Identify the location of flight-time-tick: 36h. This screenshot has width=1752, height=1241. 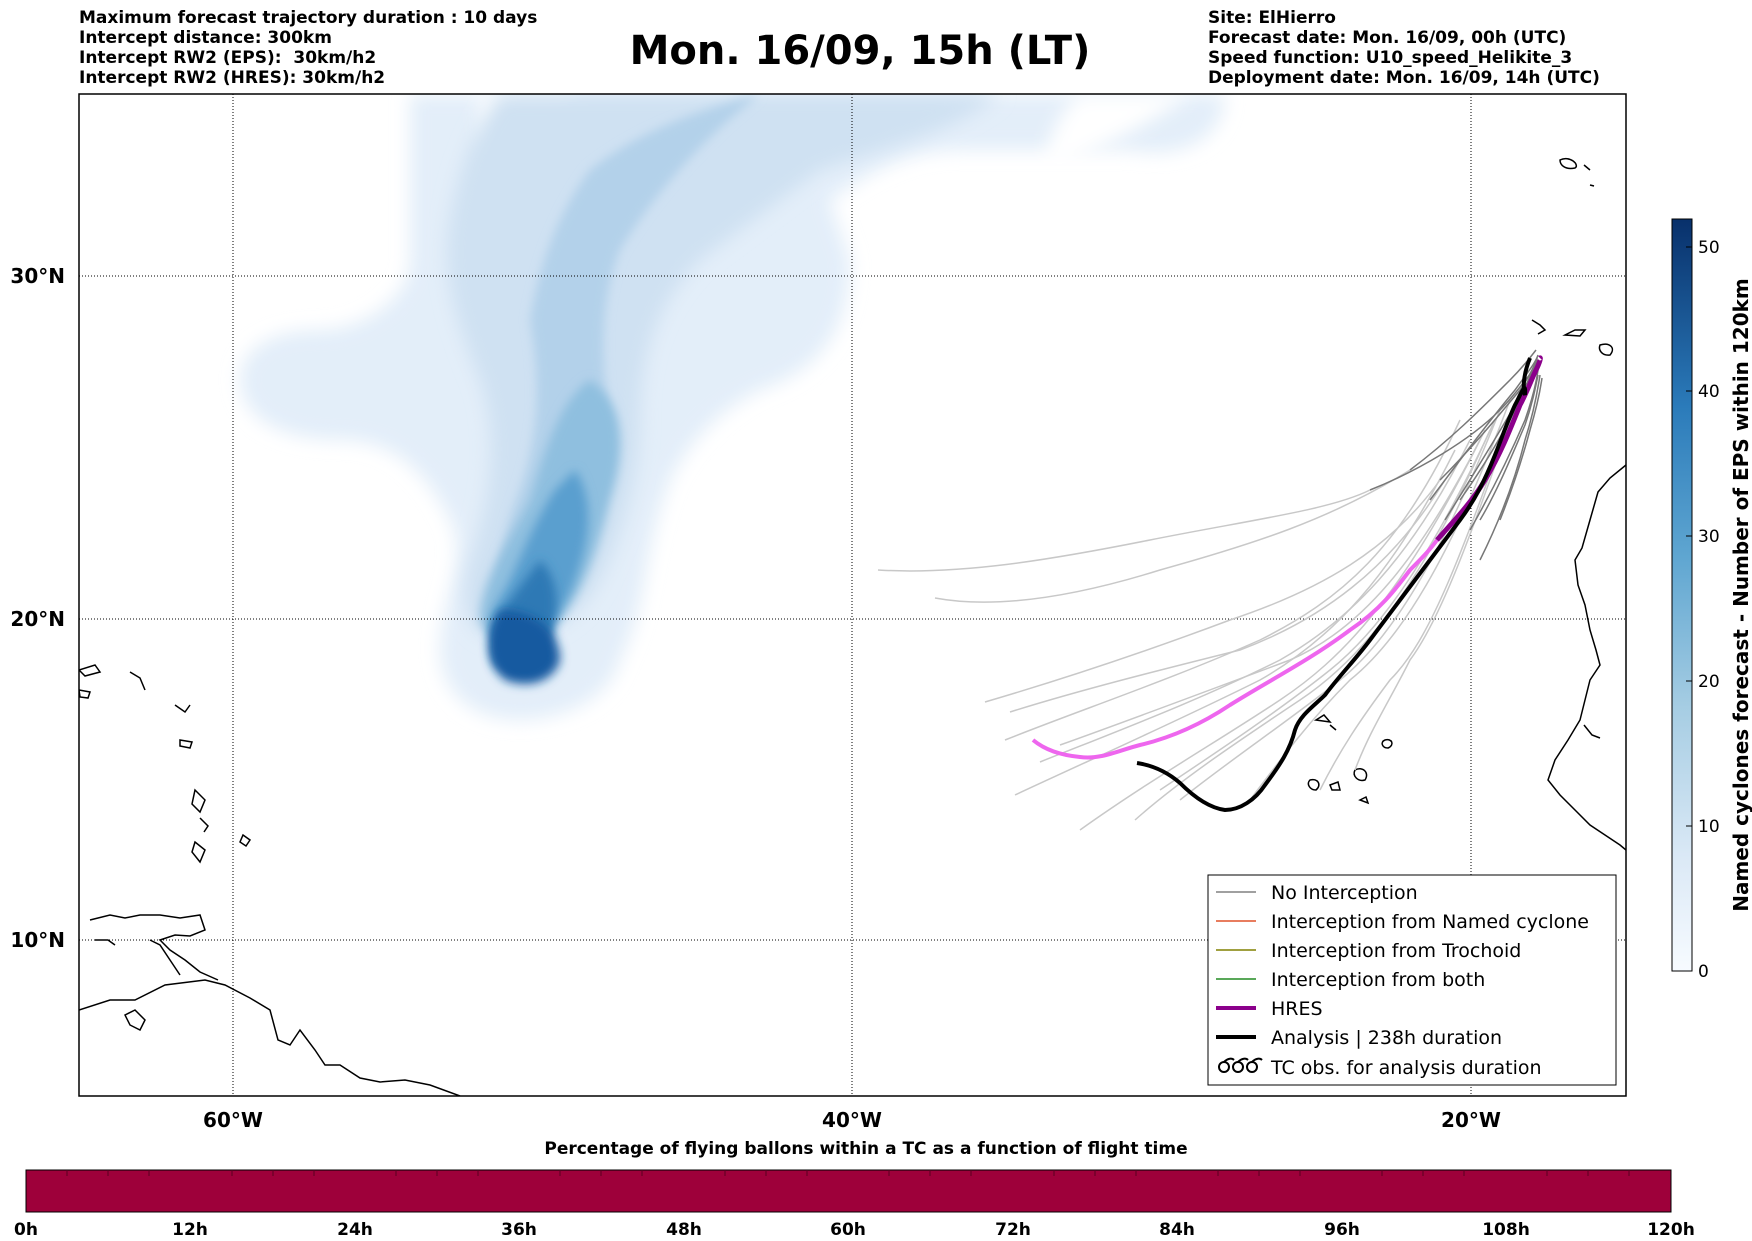
(519, 1230).